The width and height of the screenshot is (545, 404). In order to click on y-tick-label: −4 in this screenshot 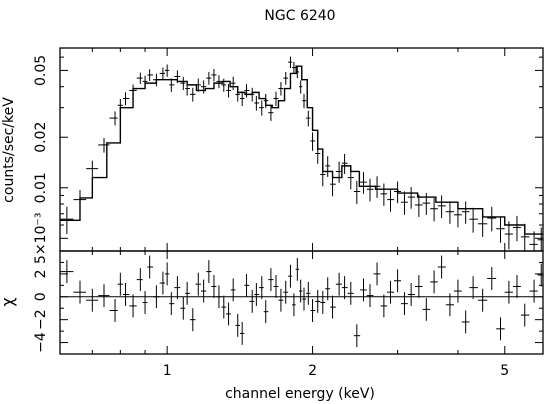, I will do `click(41, 342)`.